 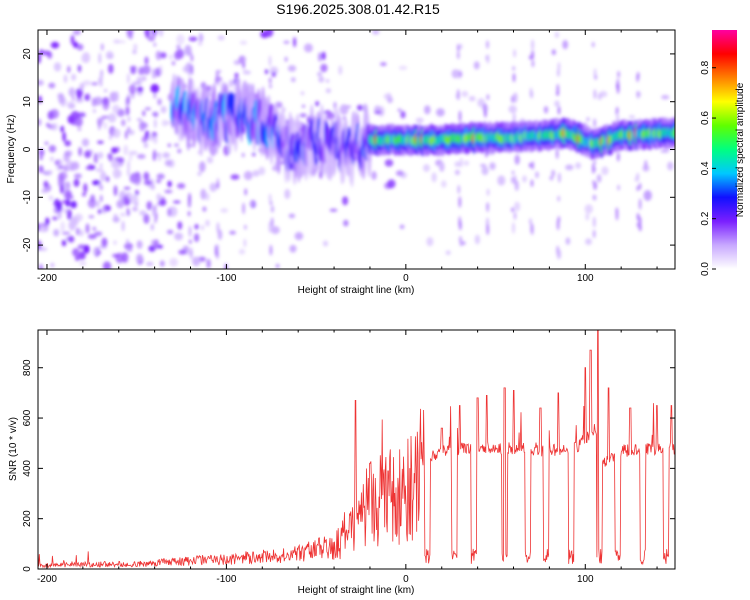 What do you see at coordinates (27, 569) in the screenshot?
I see `y-tick-label: 0` at bounding box center [27, 569].